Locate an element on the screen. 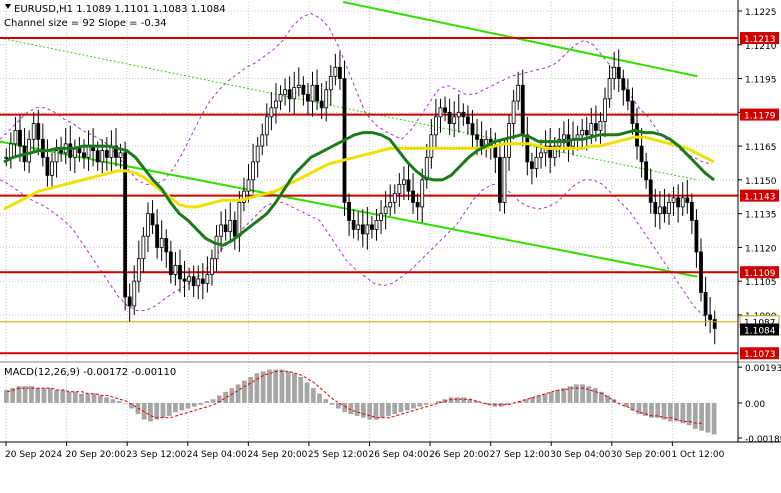  y-tick-label: 1.1120 is located at coordinates (761, 249).